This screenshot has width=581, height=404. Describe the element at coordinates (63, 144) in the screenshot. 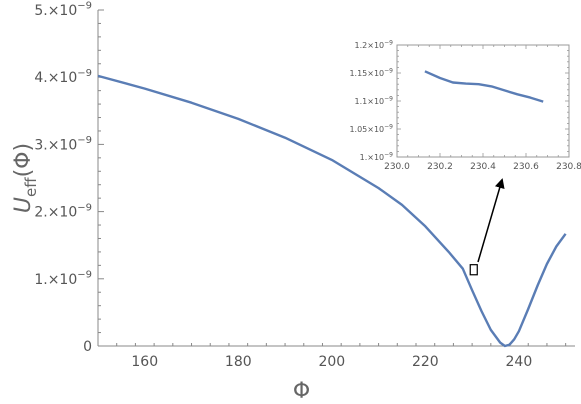

I see `y-tick-label: 3.×10−9` at that location.